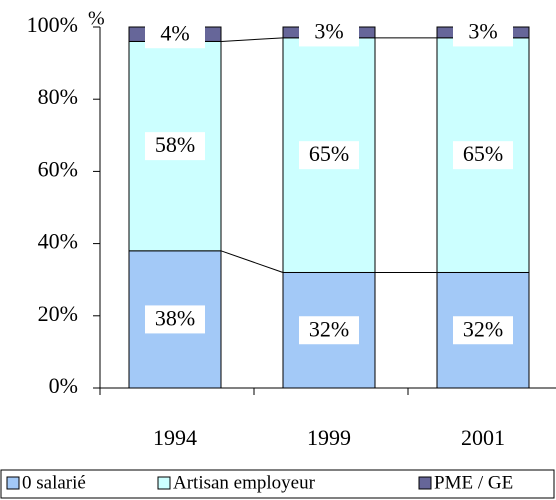 Image resolution: width=556 pixels, height=500 pixels. I want to click on y-tick-label: 20%, so click(58, 313).